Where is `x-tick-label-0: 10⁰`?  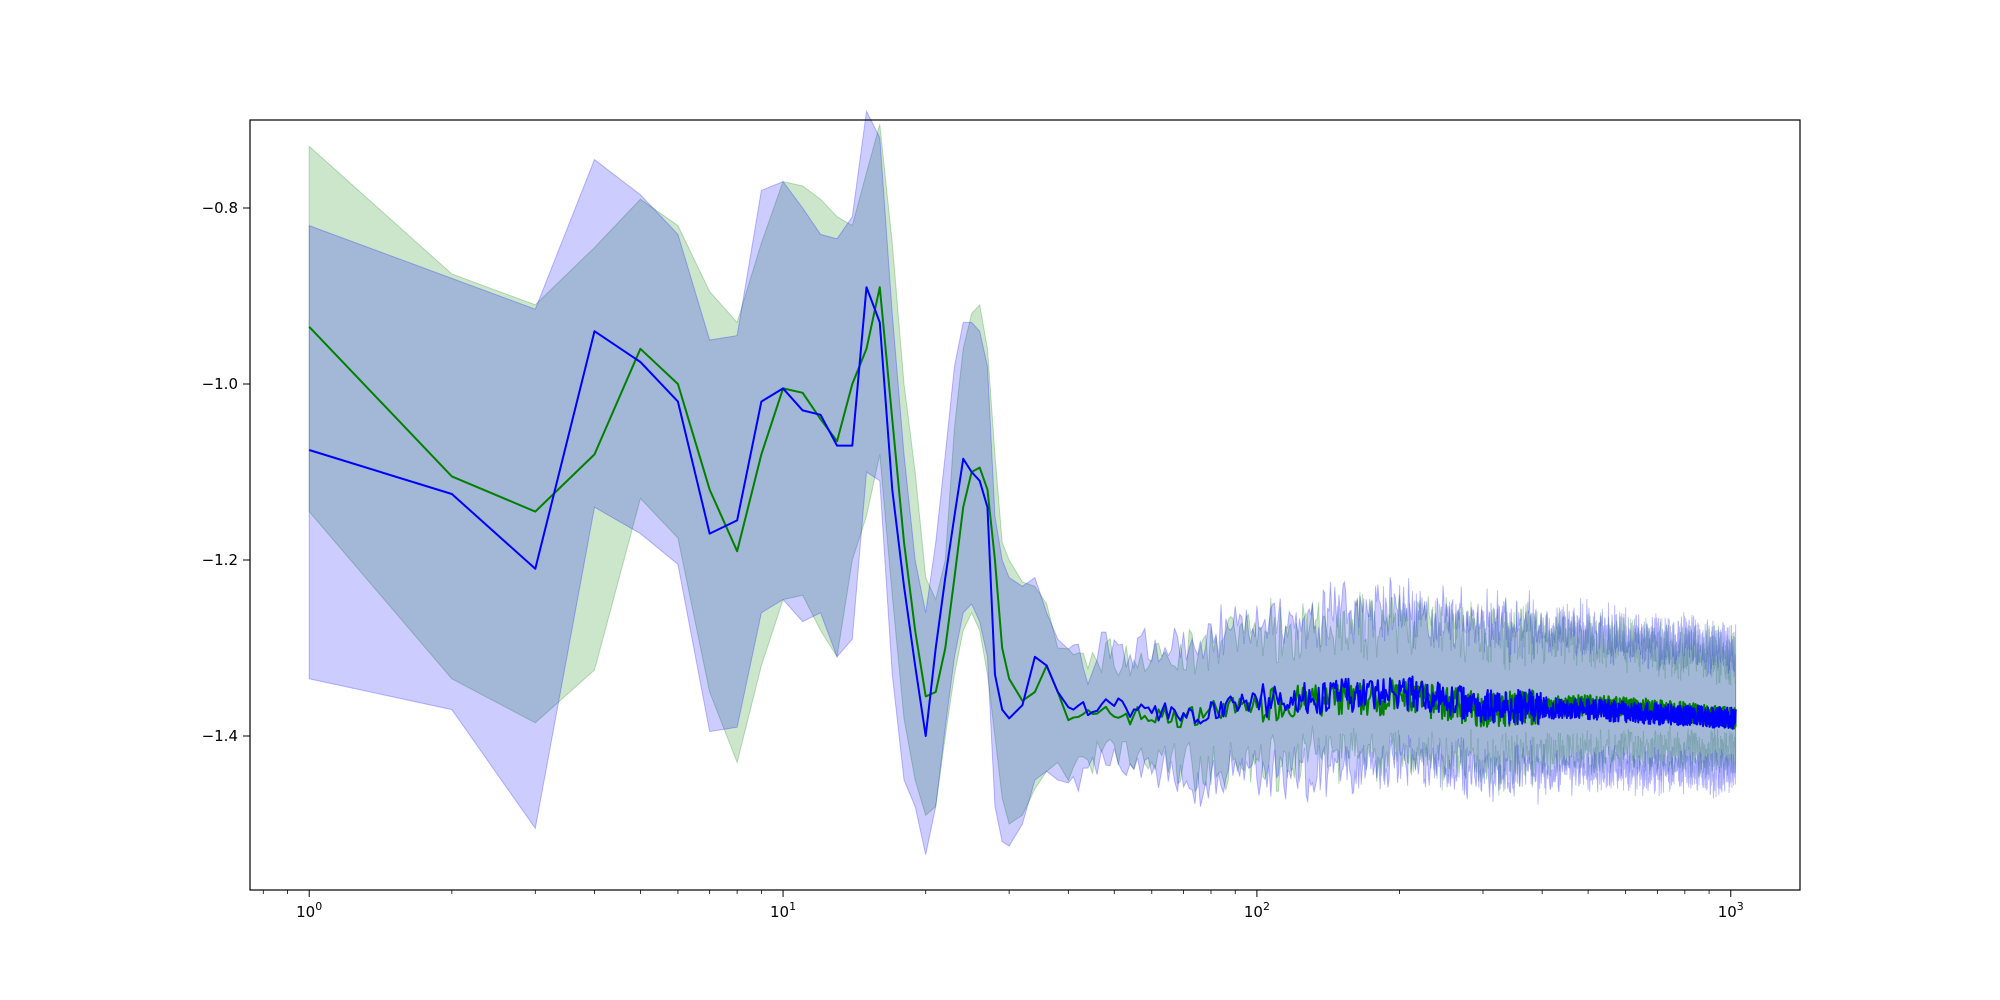 x-tick-label-0: 10⁰ is located at coordinates (309, 910).